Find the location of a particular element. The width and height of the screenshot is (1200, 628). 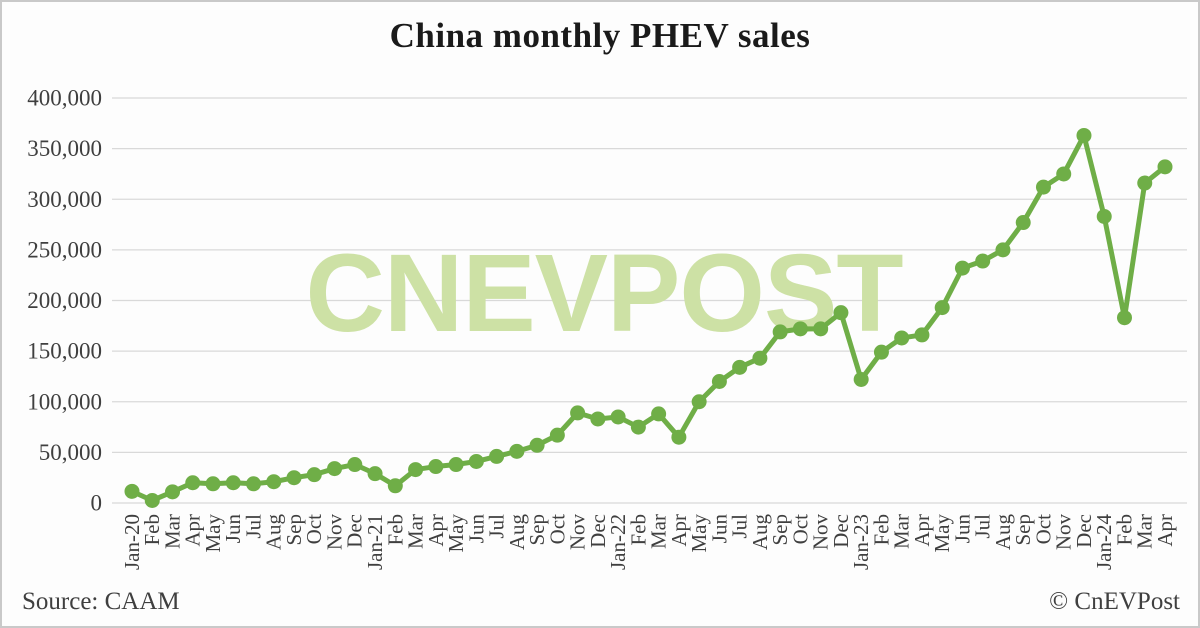

y-axis-label: 350,000 is located at coordinates (64, 148).